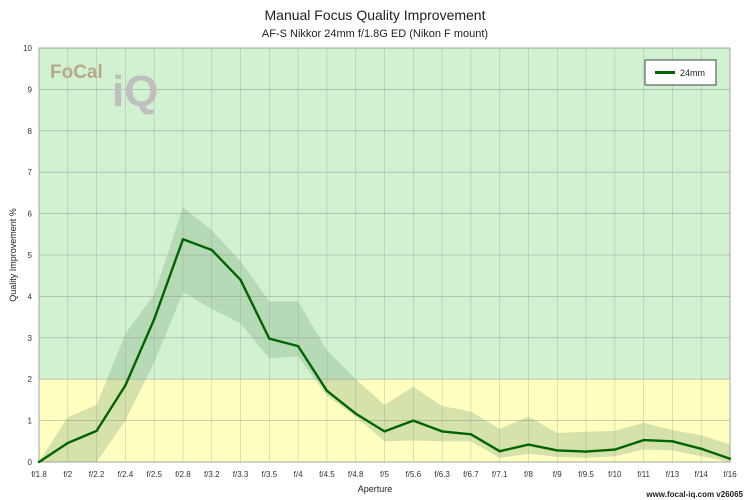 The image size is (750, 500). What do you see at coordinates (30, 421) in the screenshot?
I see `y-tick-label: 1` at bounding box center [30, 421].